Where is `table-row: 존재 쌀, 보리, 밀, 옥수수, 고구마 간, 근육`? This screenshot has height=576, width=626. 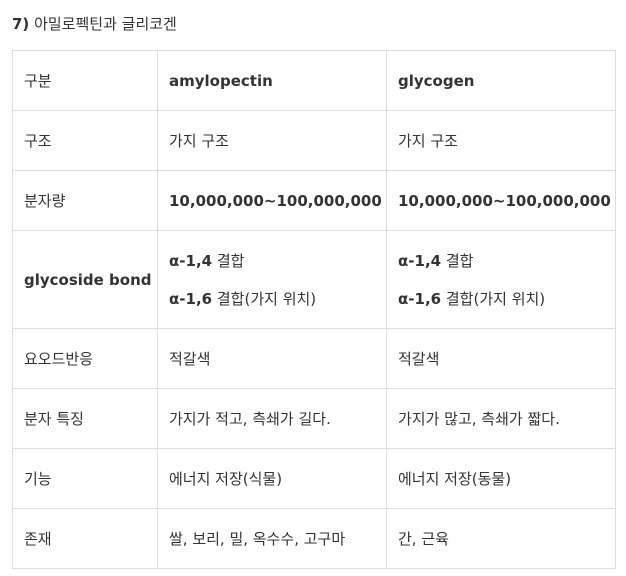
table-row: 존재 쌀, 보리, 밀, 옥수수, 고구마 간, 근육 is located at coordinates (314, 538).